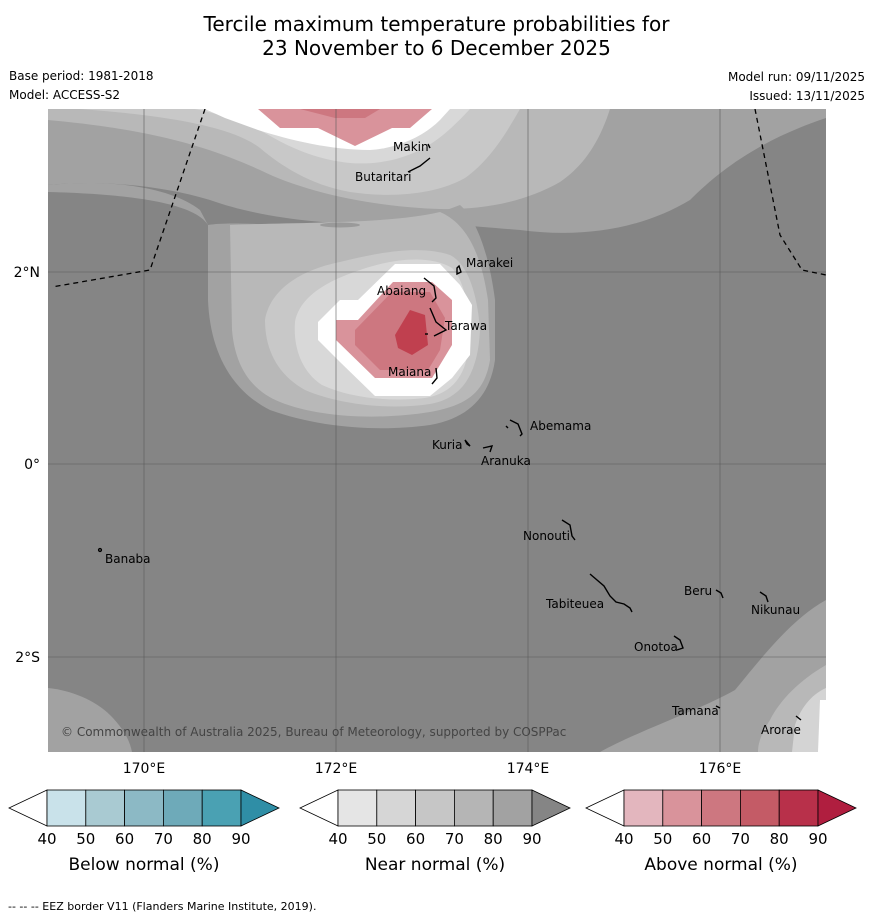 The image size is (873, 919). I want to click on place-label-nikunau: Nikunau, so click(775, 610).